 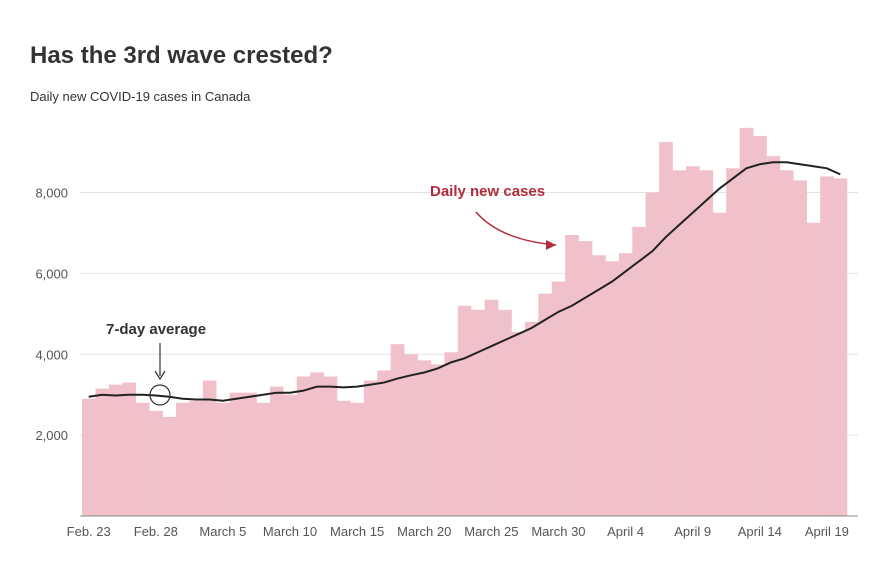 I want to click on annotation-arrowhead-7-day-average, so click(x=160, y=375).